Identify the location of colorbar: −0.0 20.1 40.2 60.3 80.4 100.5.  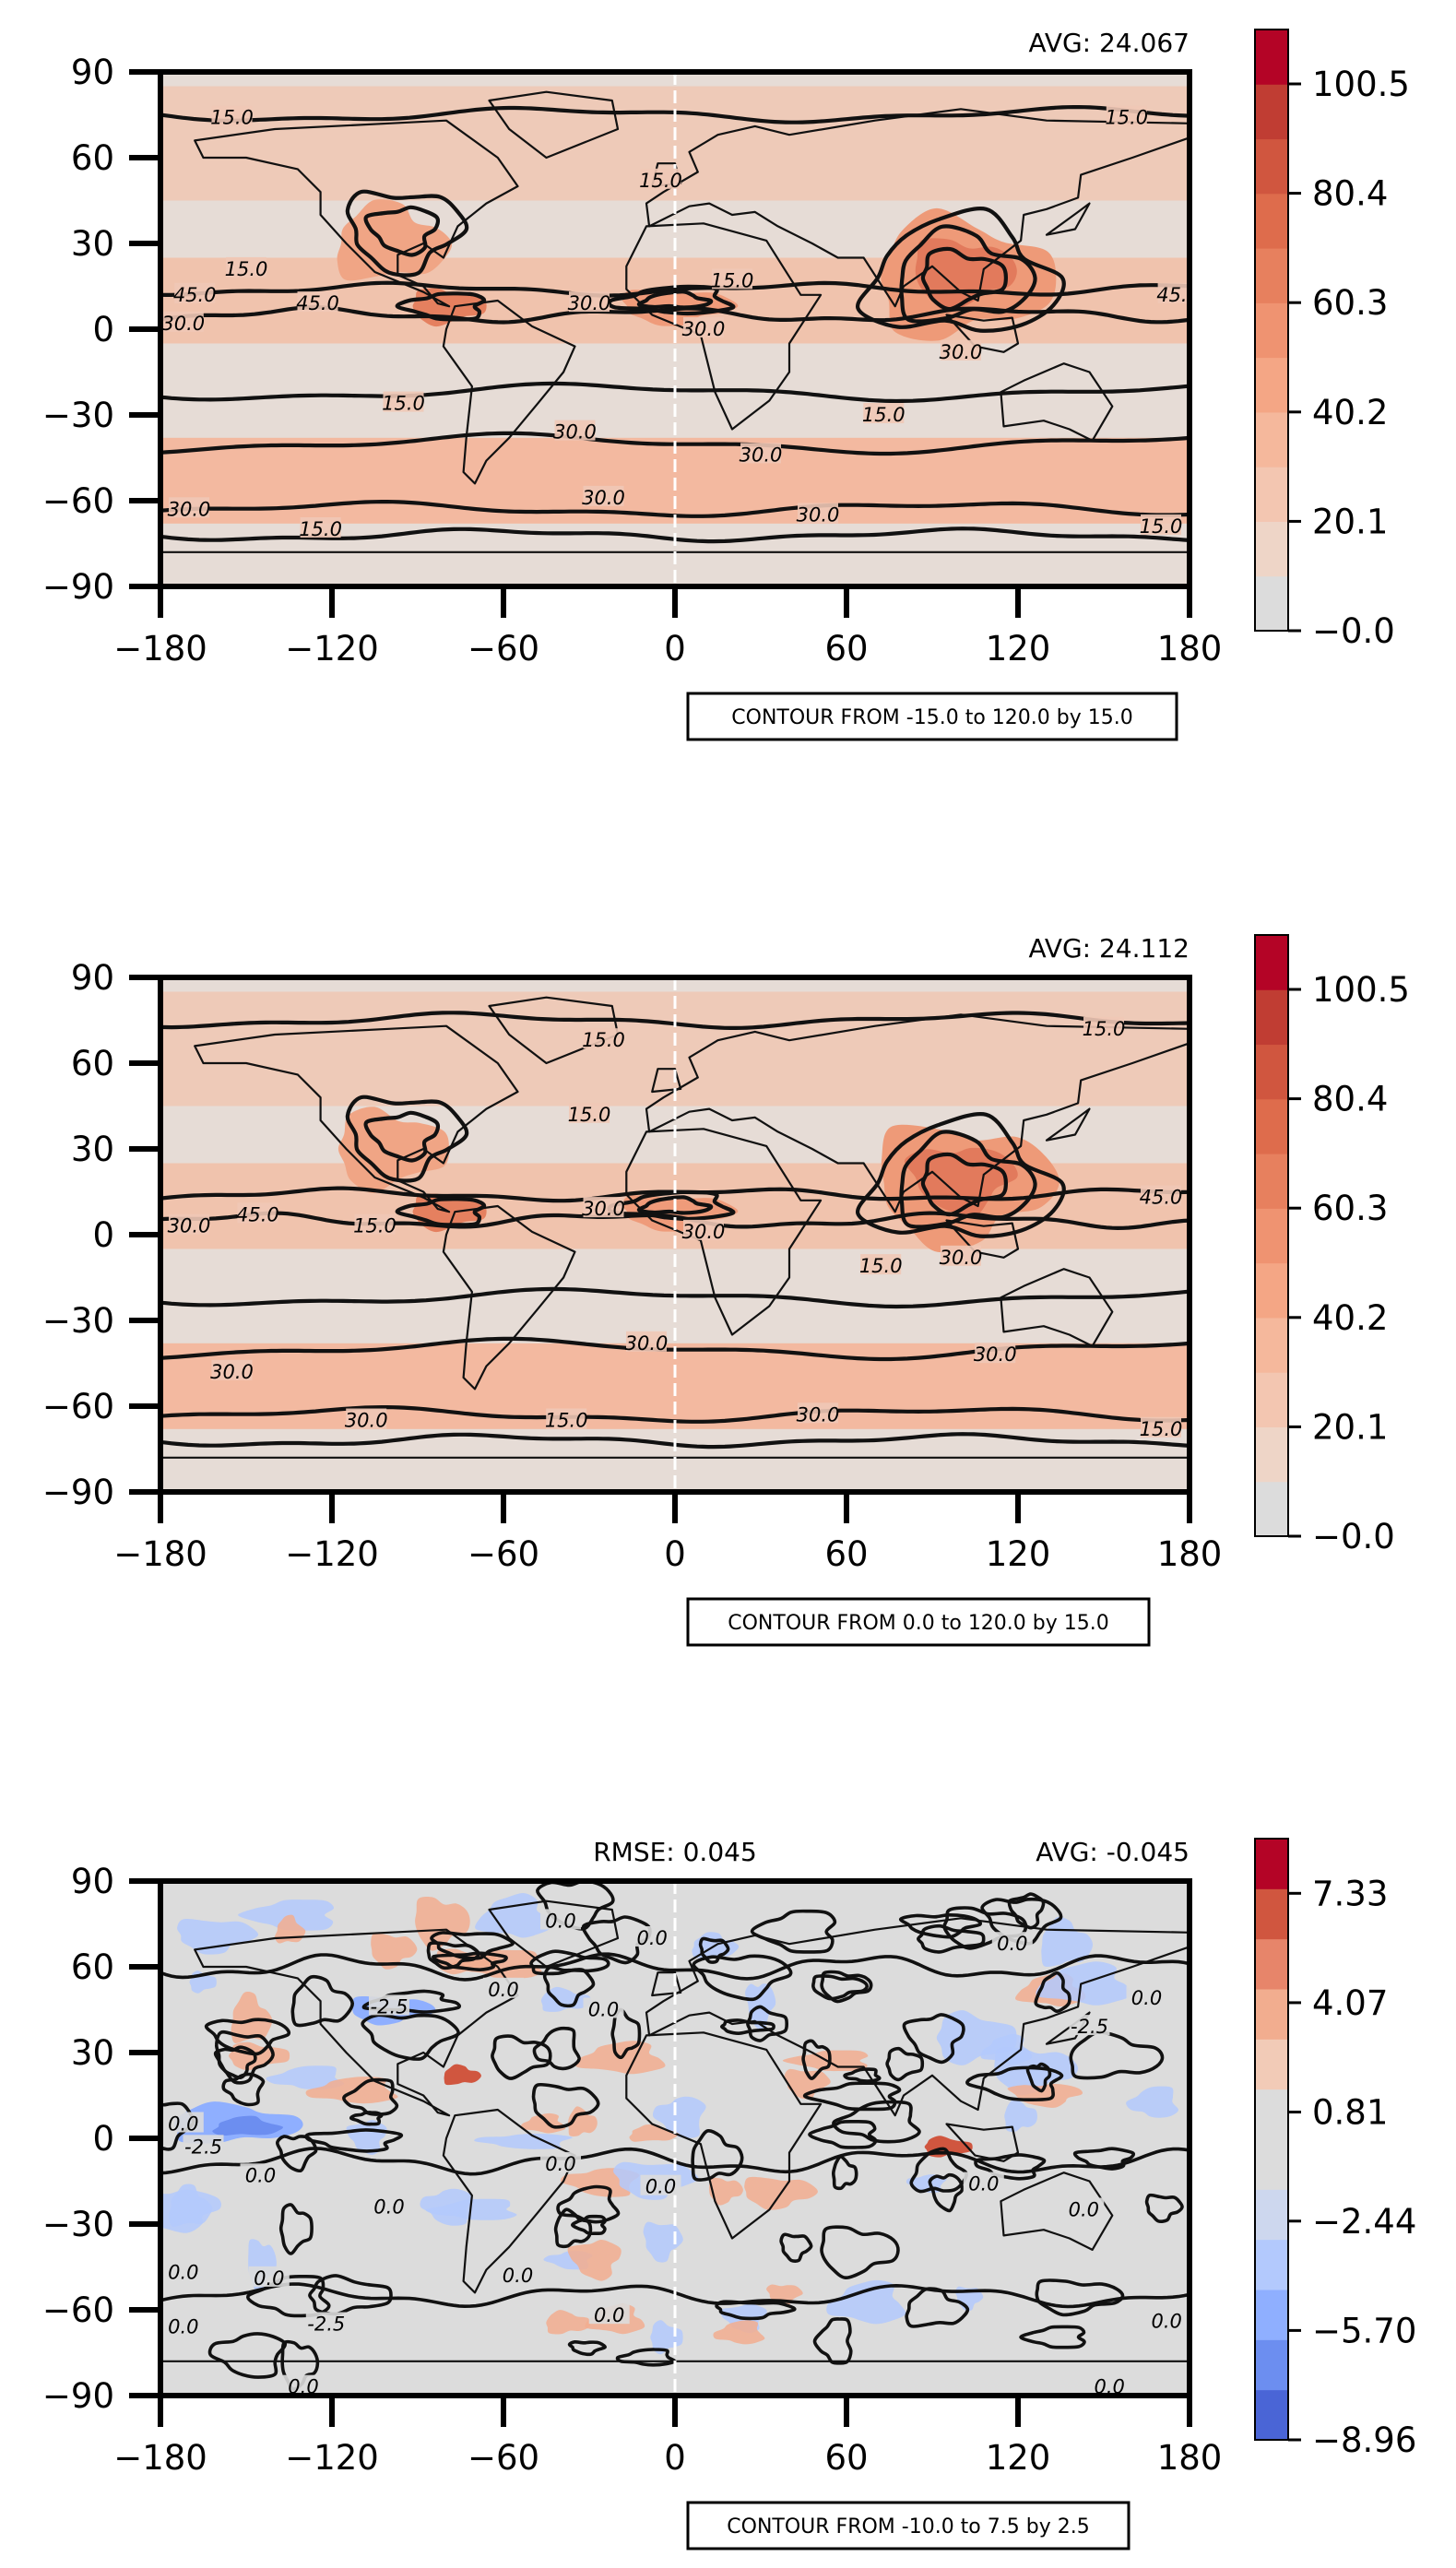
(1332, 1245).